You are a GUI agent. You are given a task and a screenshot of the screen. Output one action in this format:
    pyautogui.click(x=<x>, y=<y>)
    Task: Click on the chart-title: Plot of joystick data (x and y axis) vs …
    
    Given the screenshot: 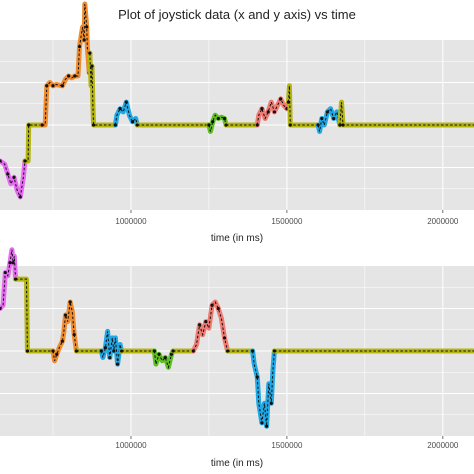 What is the action you would take?
    pyautogui.click(x=237, y=14)
    